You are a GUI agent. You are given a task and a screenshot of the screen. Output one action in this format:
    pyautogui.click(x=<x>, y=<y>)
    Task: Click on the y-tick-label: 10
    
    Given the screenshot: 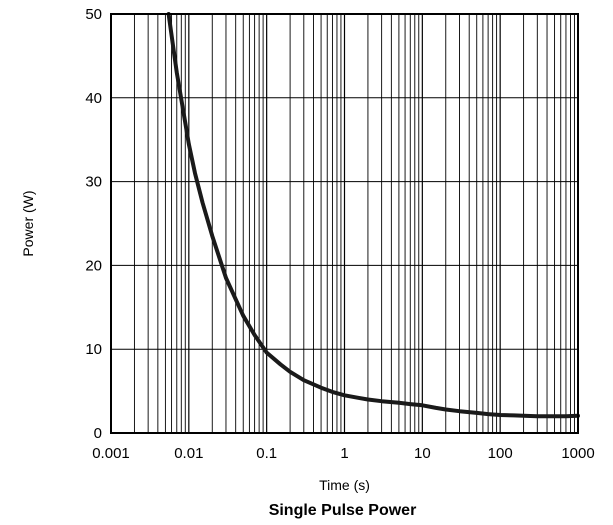 What is the action you would take?
    pyautogui.click(x=93, y=349)
    